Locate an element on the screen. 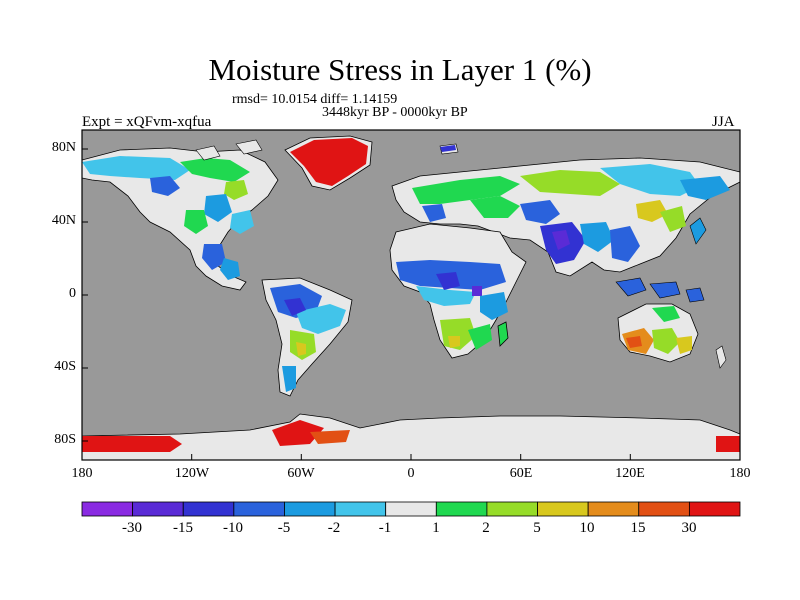  lon-ticks is located at coordinates (411, 457).